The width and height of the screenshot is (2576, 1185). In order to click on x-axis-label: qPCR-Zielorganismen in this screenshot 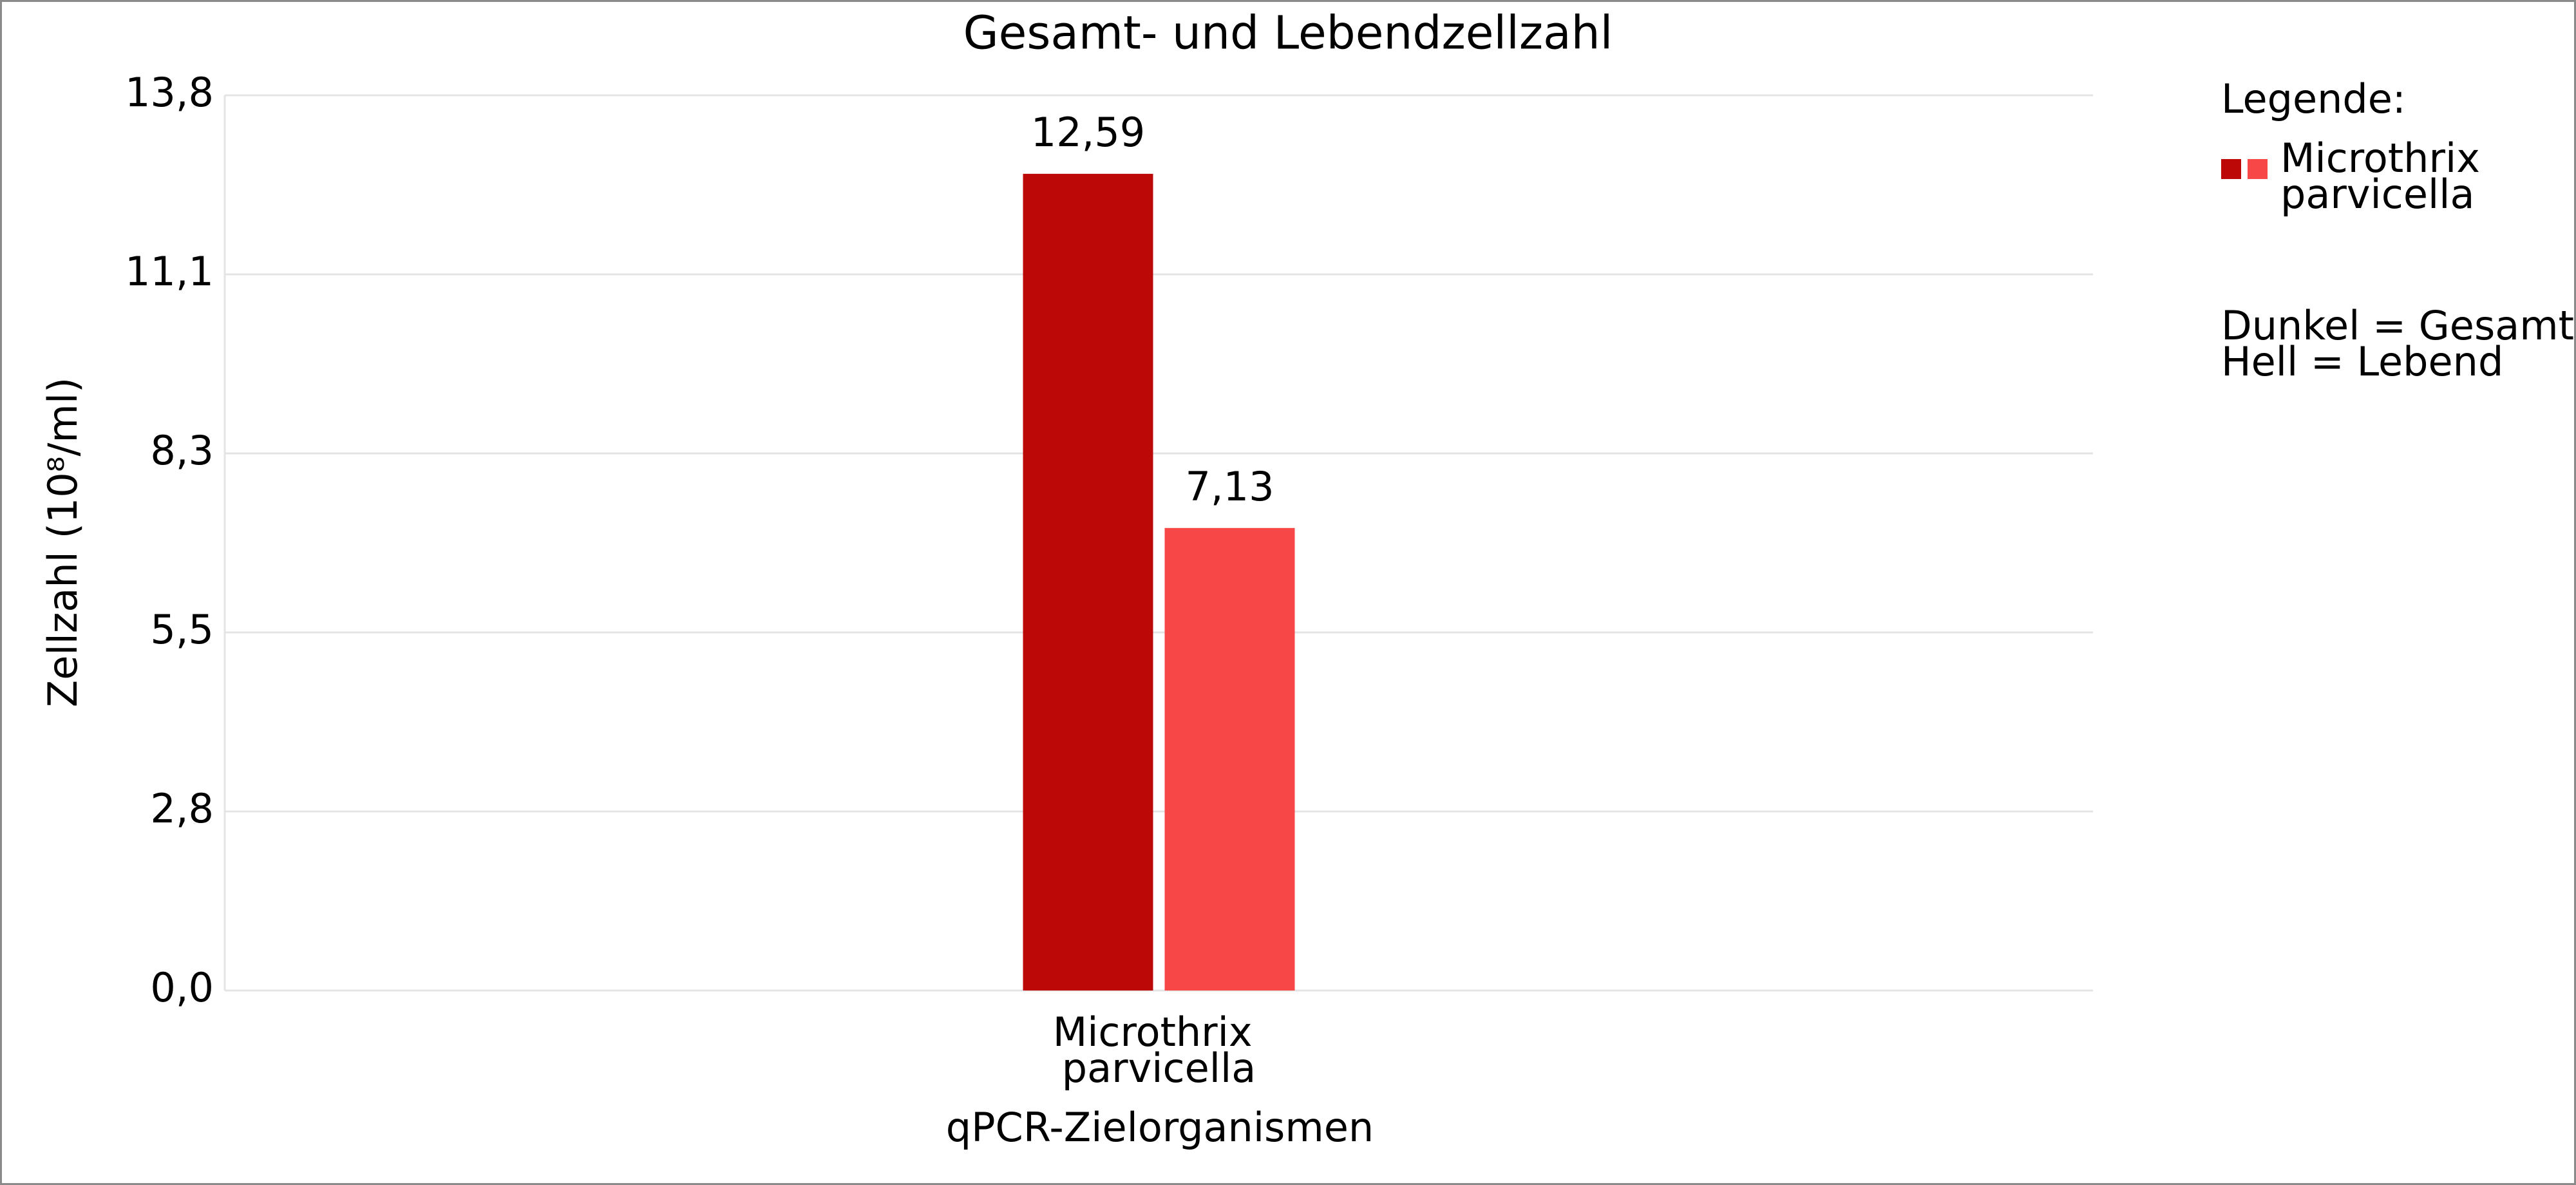, I will do `click(1160, 1127)`.